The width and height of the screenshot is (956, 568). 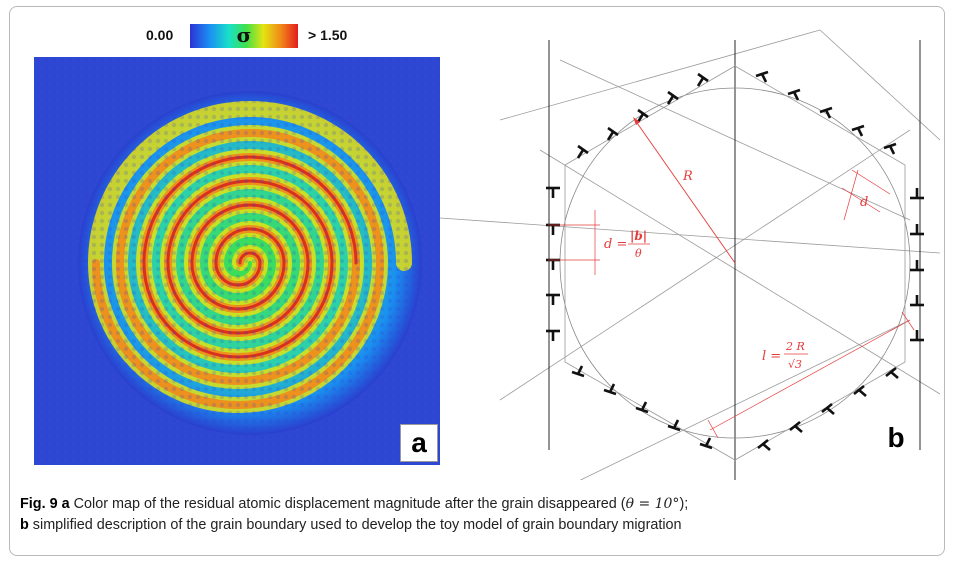 I want to click on panel-a-label: a, so click(x=419, y=443).